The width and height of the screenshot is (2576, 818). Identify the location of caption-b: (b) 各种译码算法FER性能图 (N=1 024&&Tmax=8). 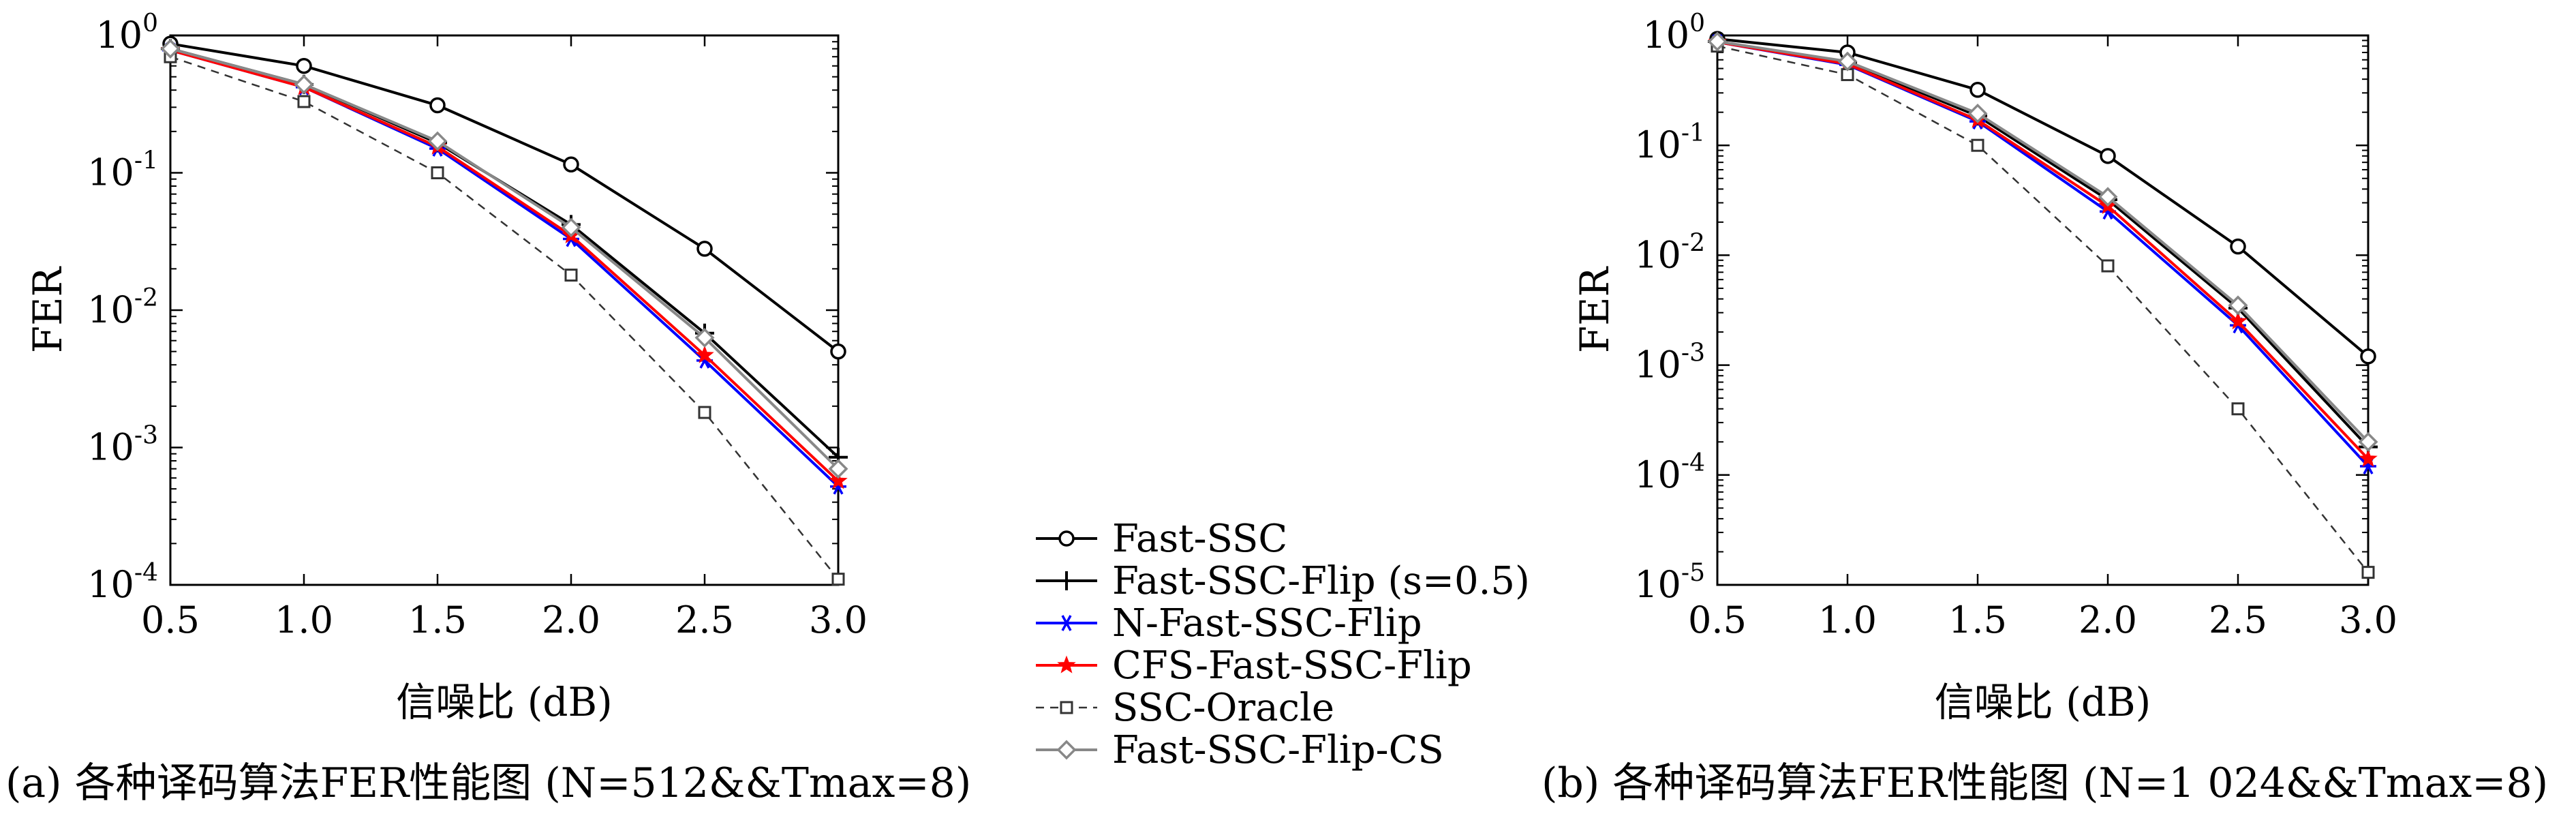
(2045, 780).